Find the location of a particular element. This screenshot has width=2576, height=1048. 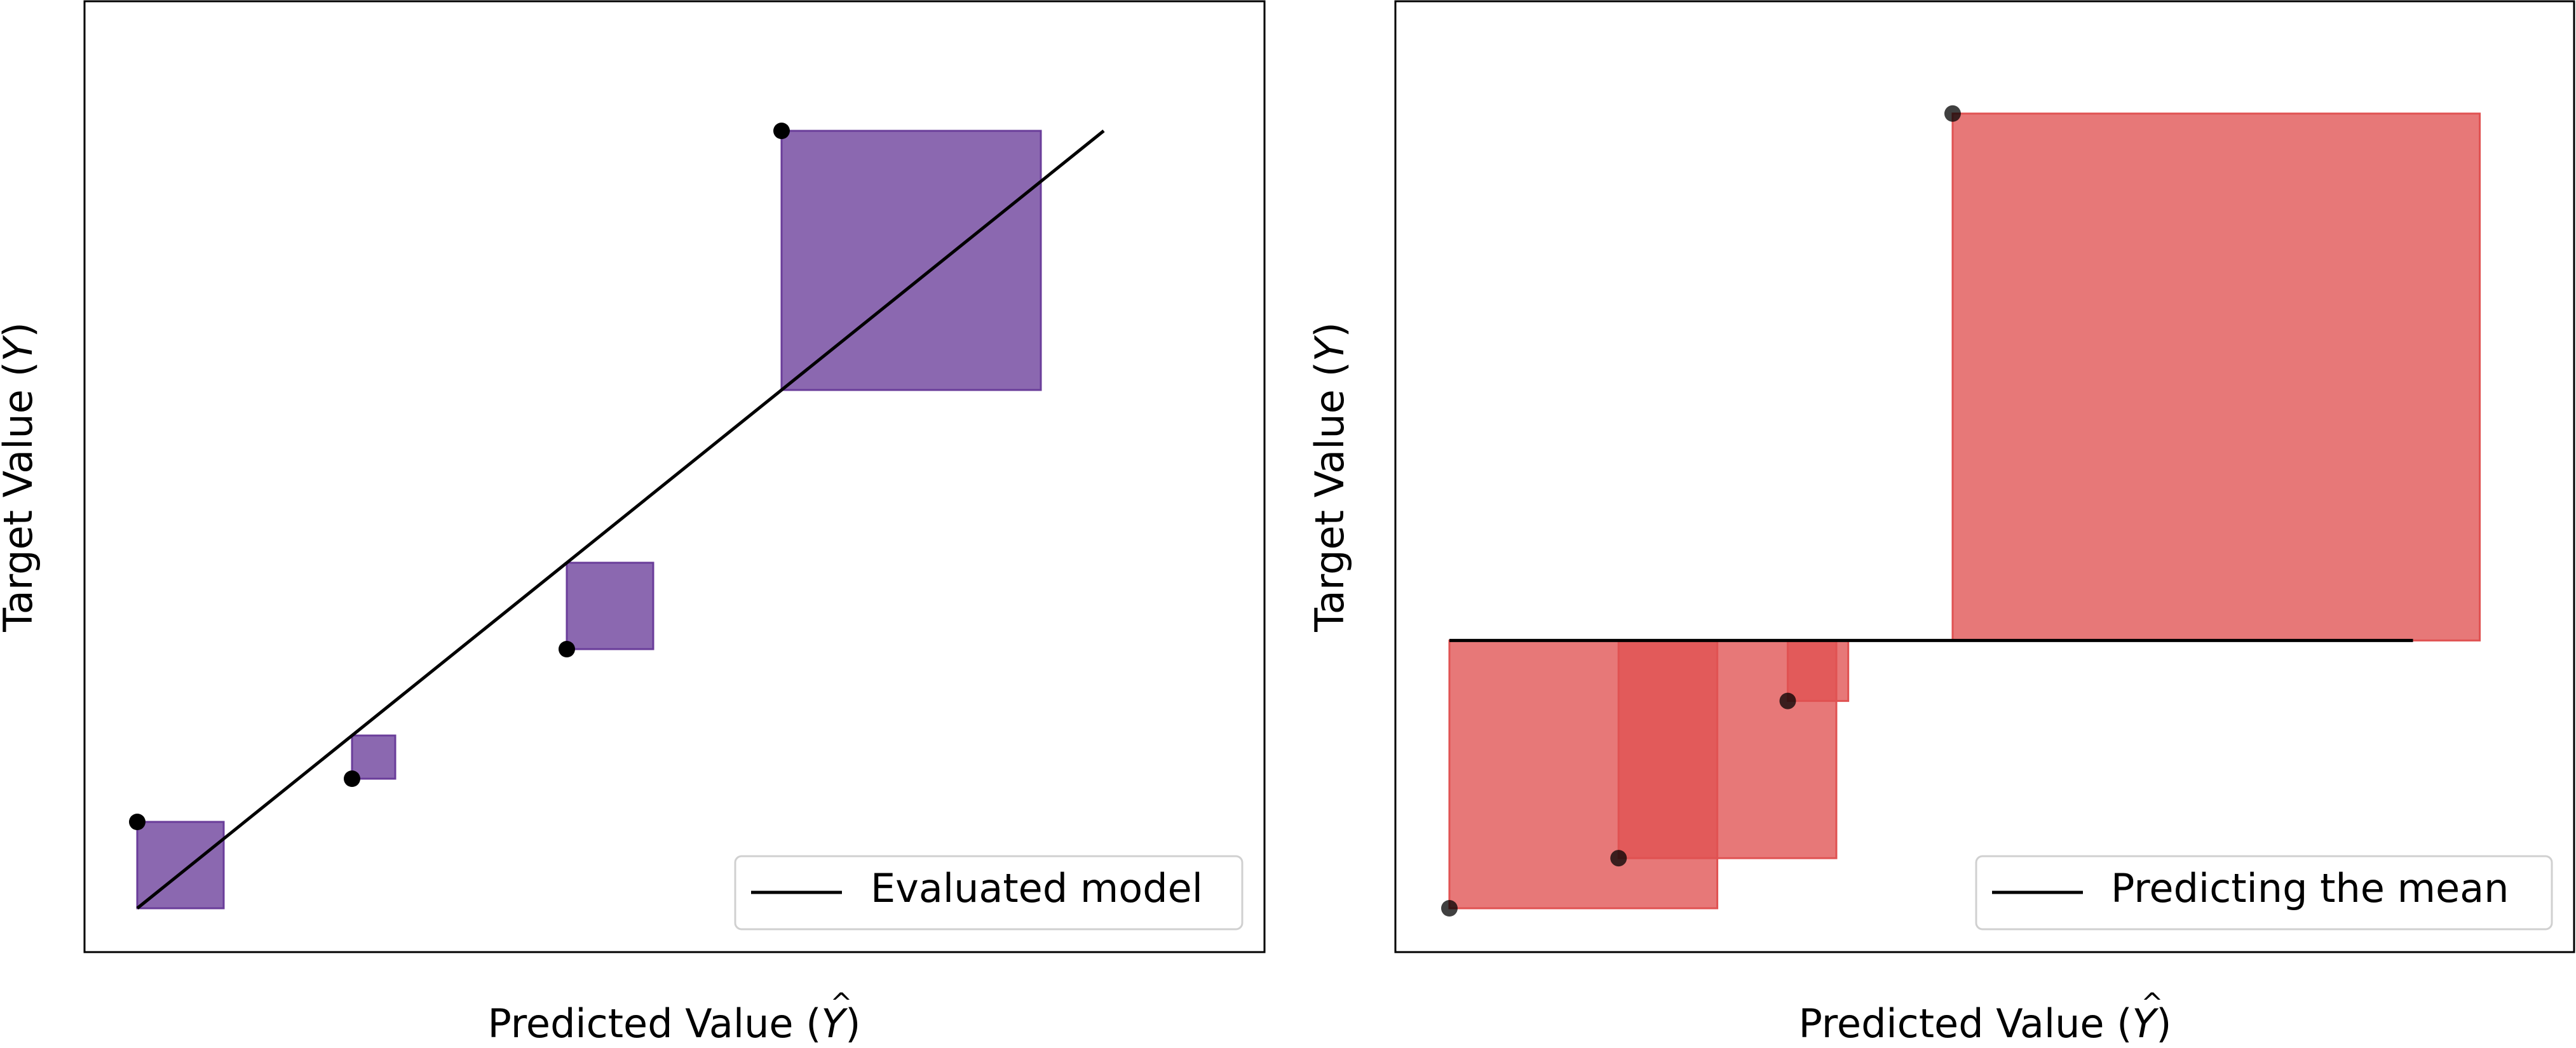

panel-left-legend-box is located at coordinates (989, 892).